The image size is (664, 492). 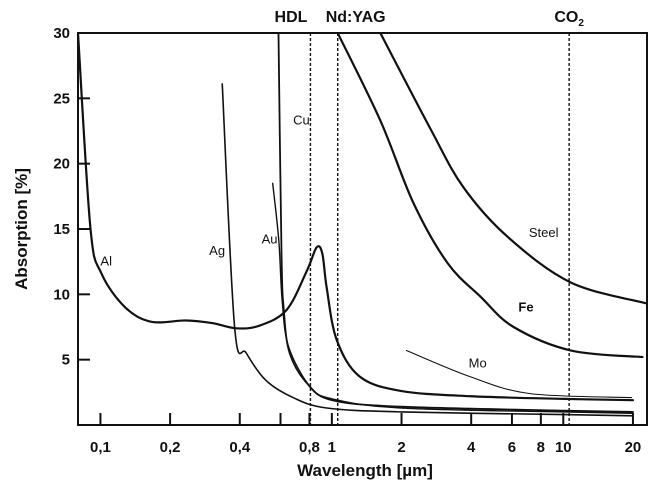 What do you see at coordinates (217, 250) in the screenshot?
I see `curve-label-ag: Ag` at bounding box center [217, 250].